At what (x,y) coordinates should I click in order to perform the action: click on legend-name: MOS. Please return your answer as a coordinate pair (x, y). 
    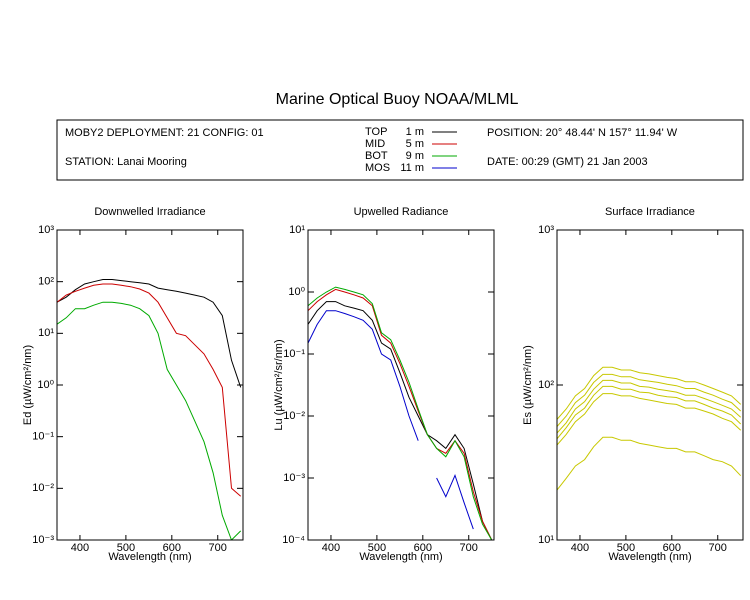
    Looking at the image, I should click on (377, 168).